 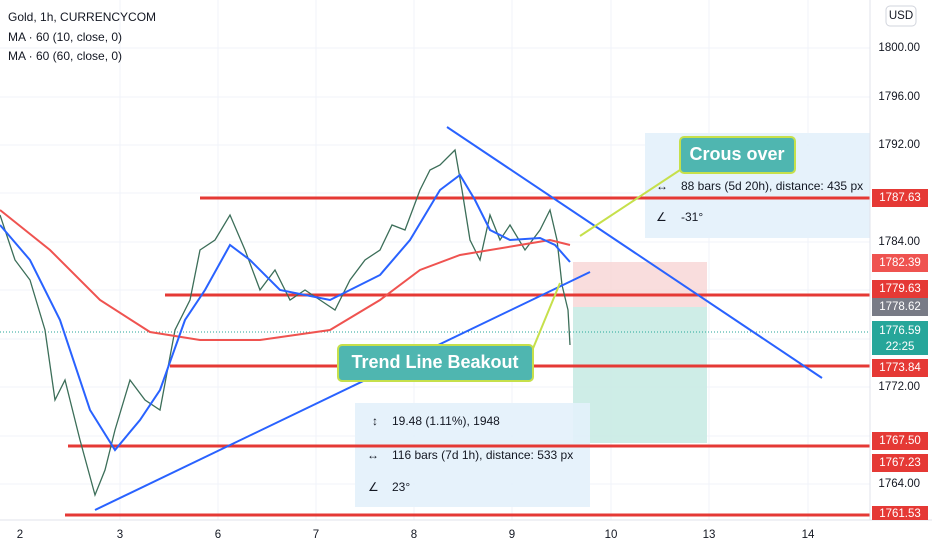 What do you see at coordinates (808, 535) in the screenshot?
I see `time-tick: 14` at bounding box center [808, 535].